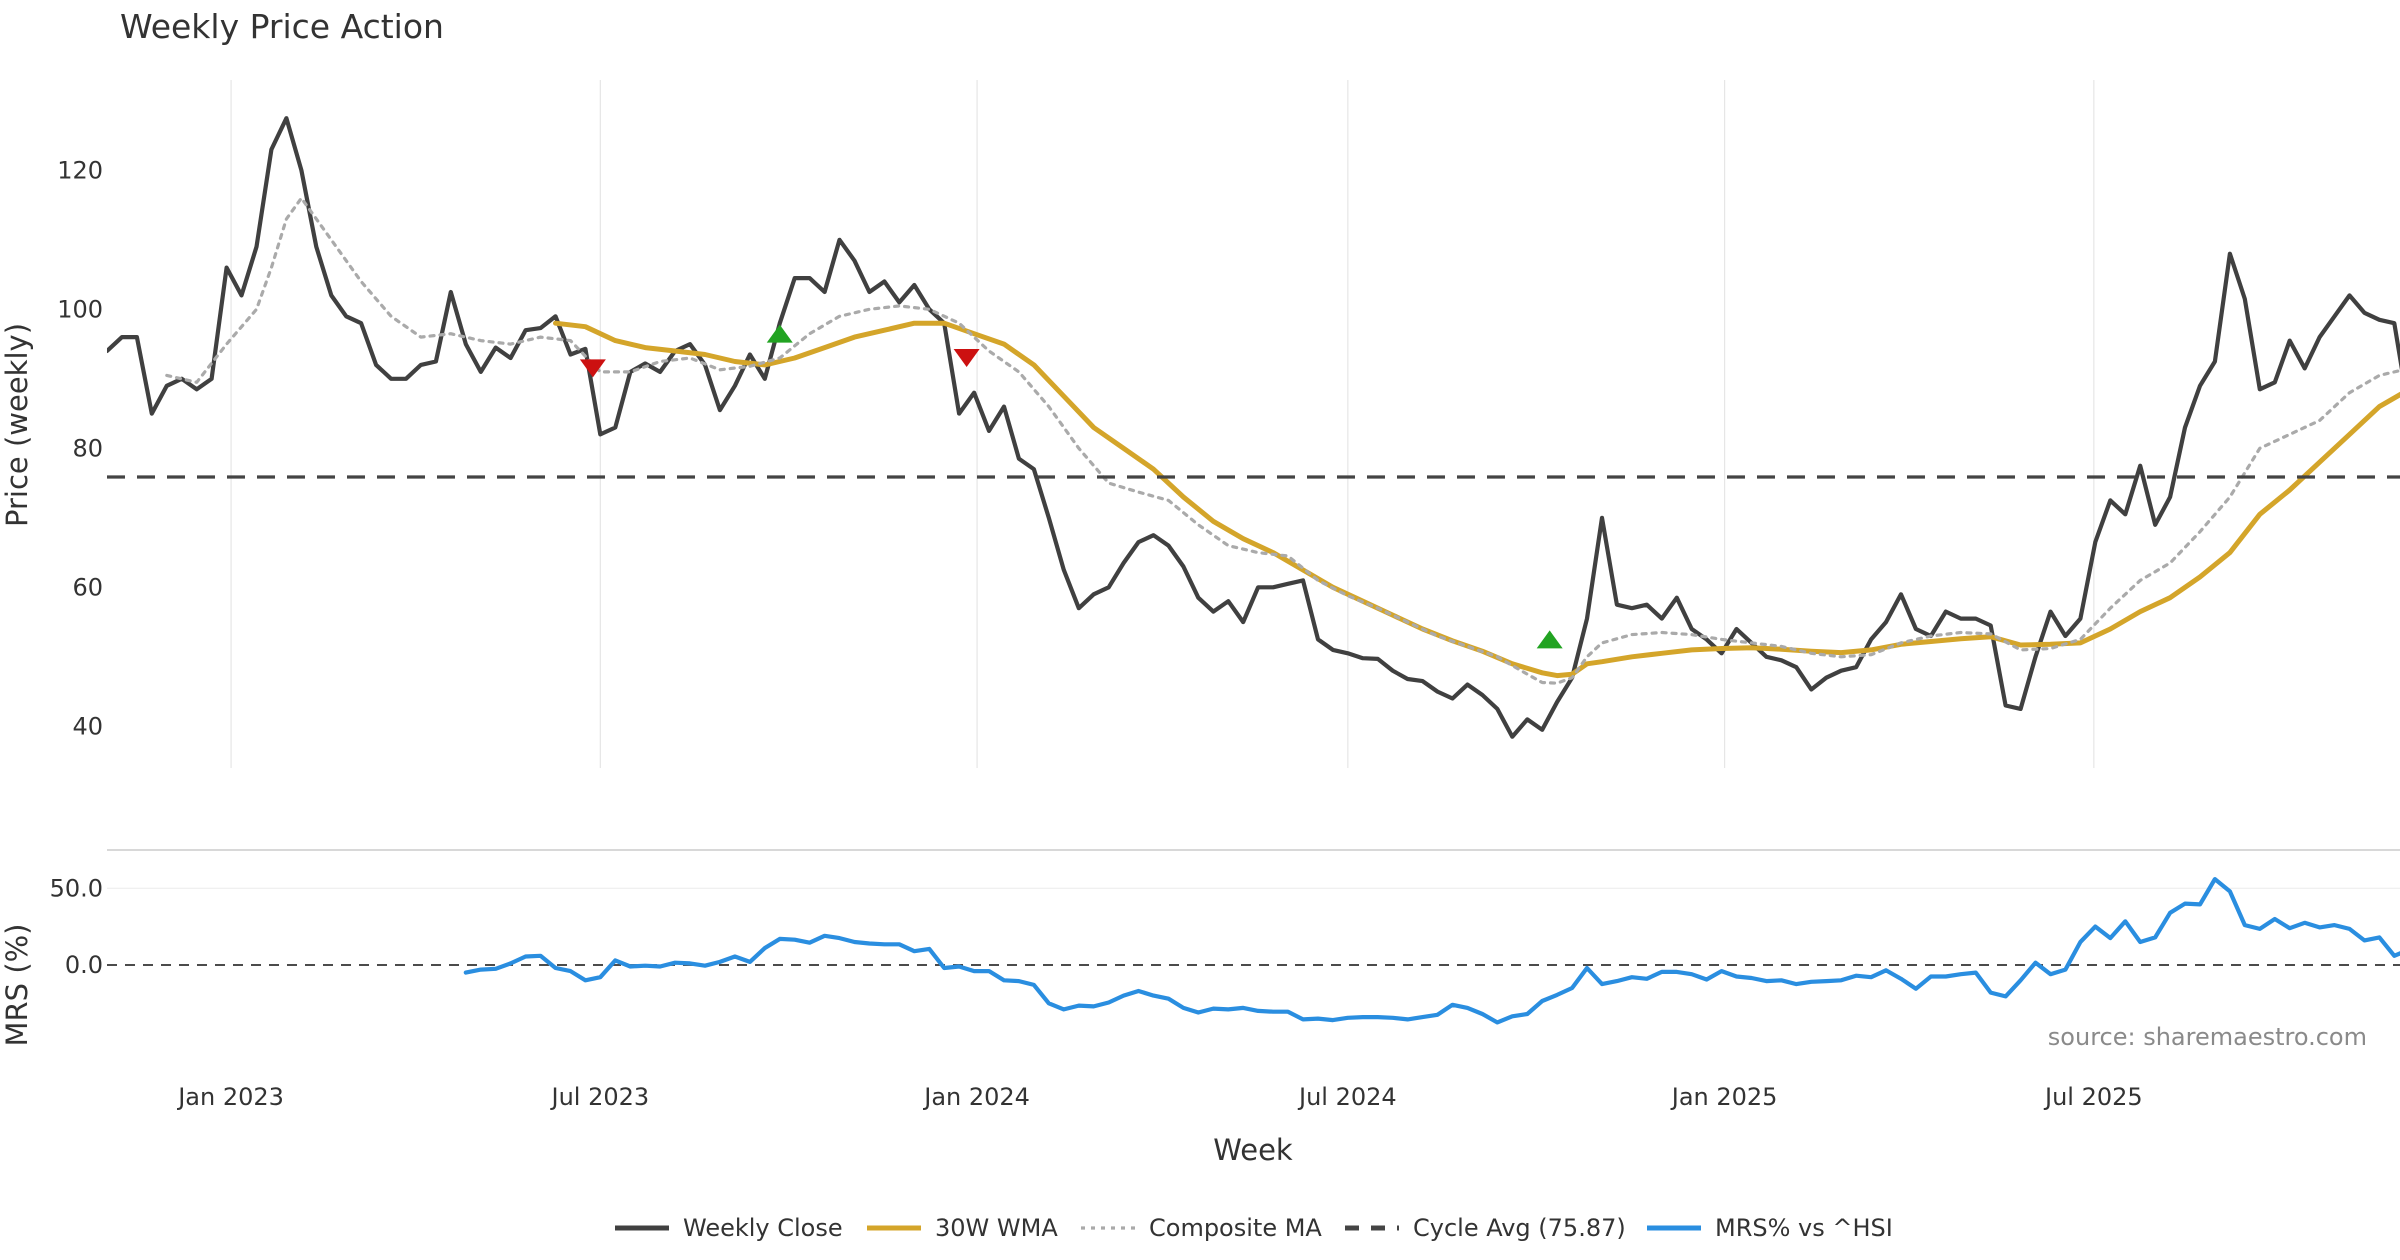 The width and height of the screenshot is (2400, 1260). What do you see at coordinates (230, 1097) in the screenshot?
I see `x-tick-label: Jan 2023` at bounding box center [230, 1097].